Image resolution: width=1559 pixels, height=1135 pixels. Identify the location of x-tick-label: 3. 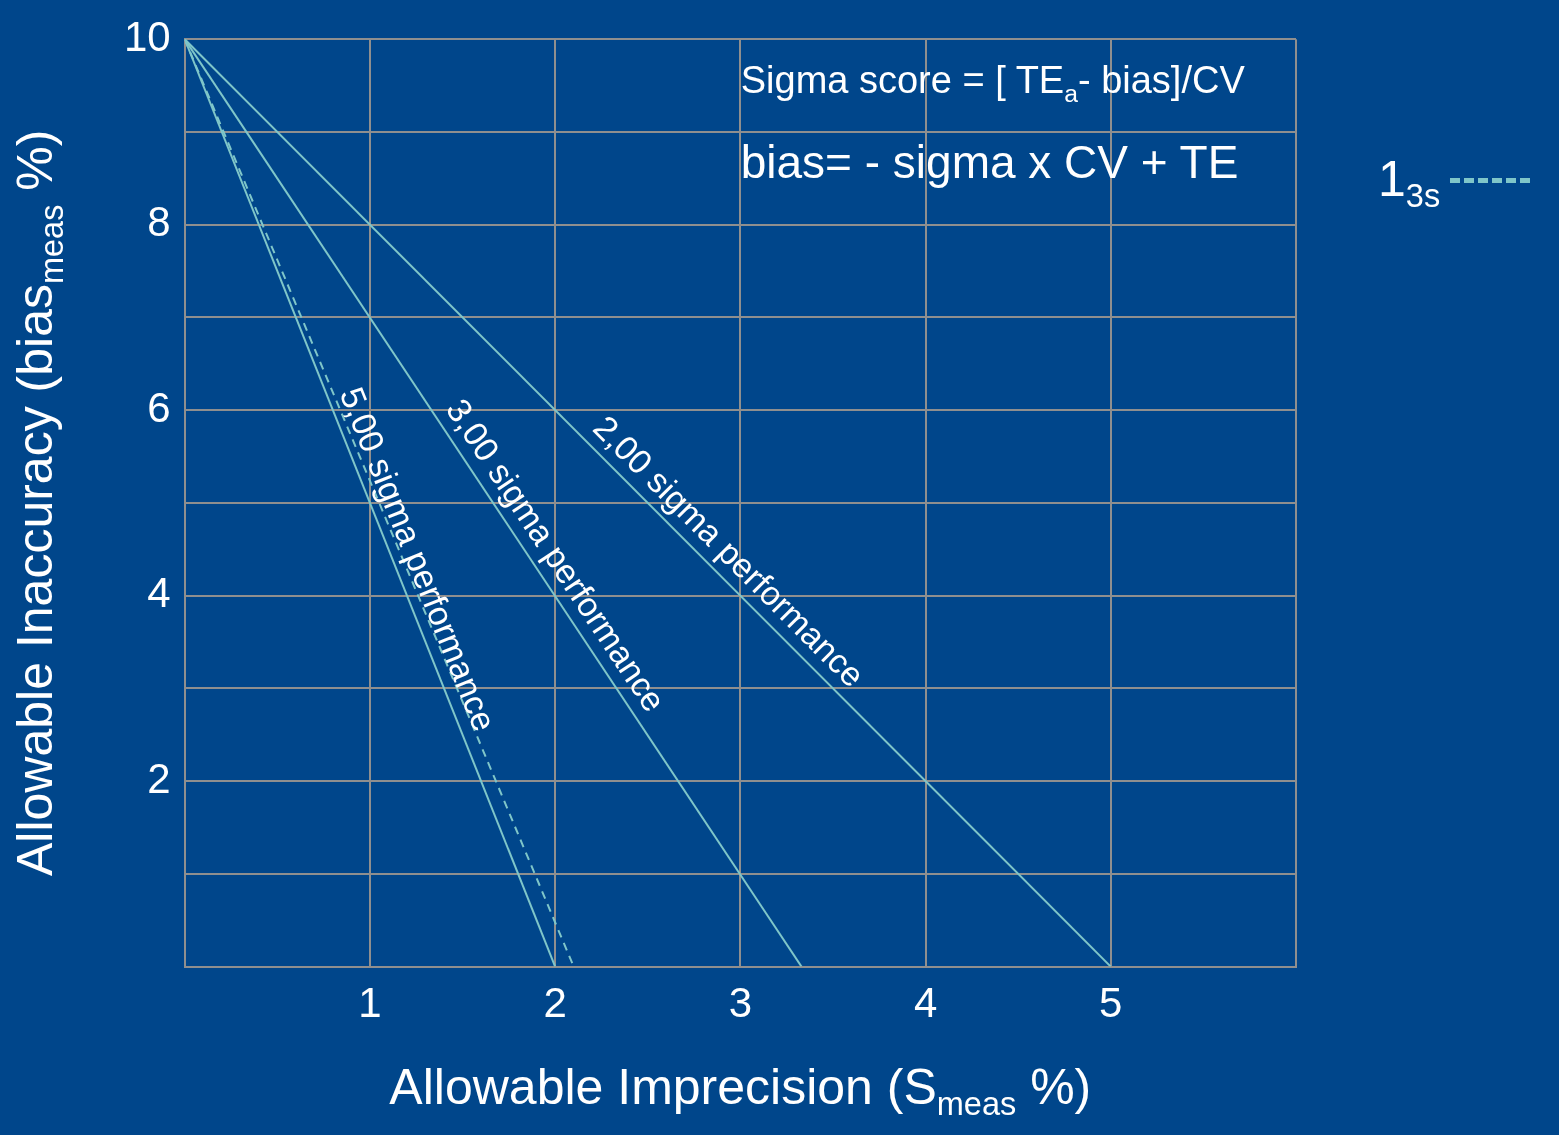
(740, 1003).